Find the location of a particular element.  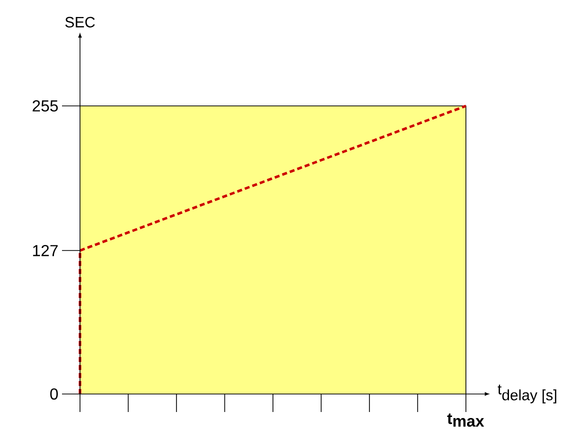

x-tick-label: $\textbf{t}_{\textbf{max}}$ is located at coordinates (465, 420).